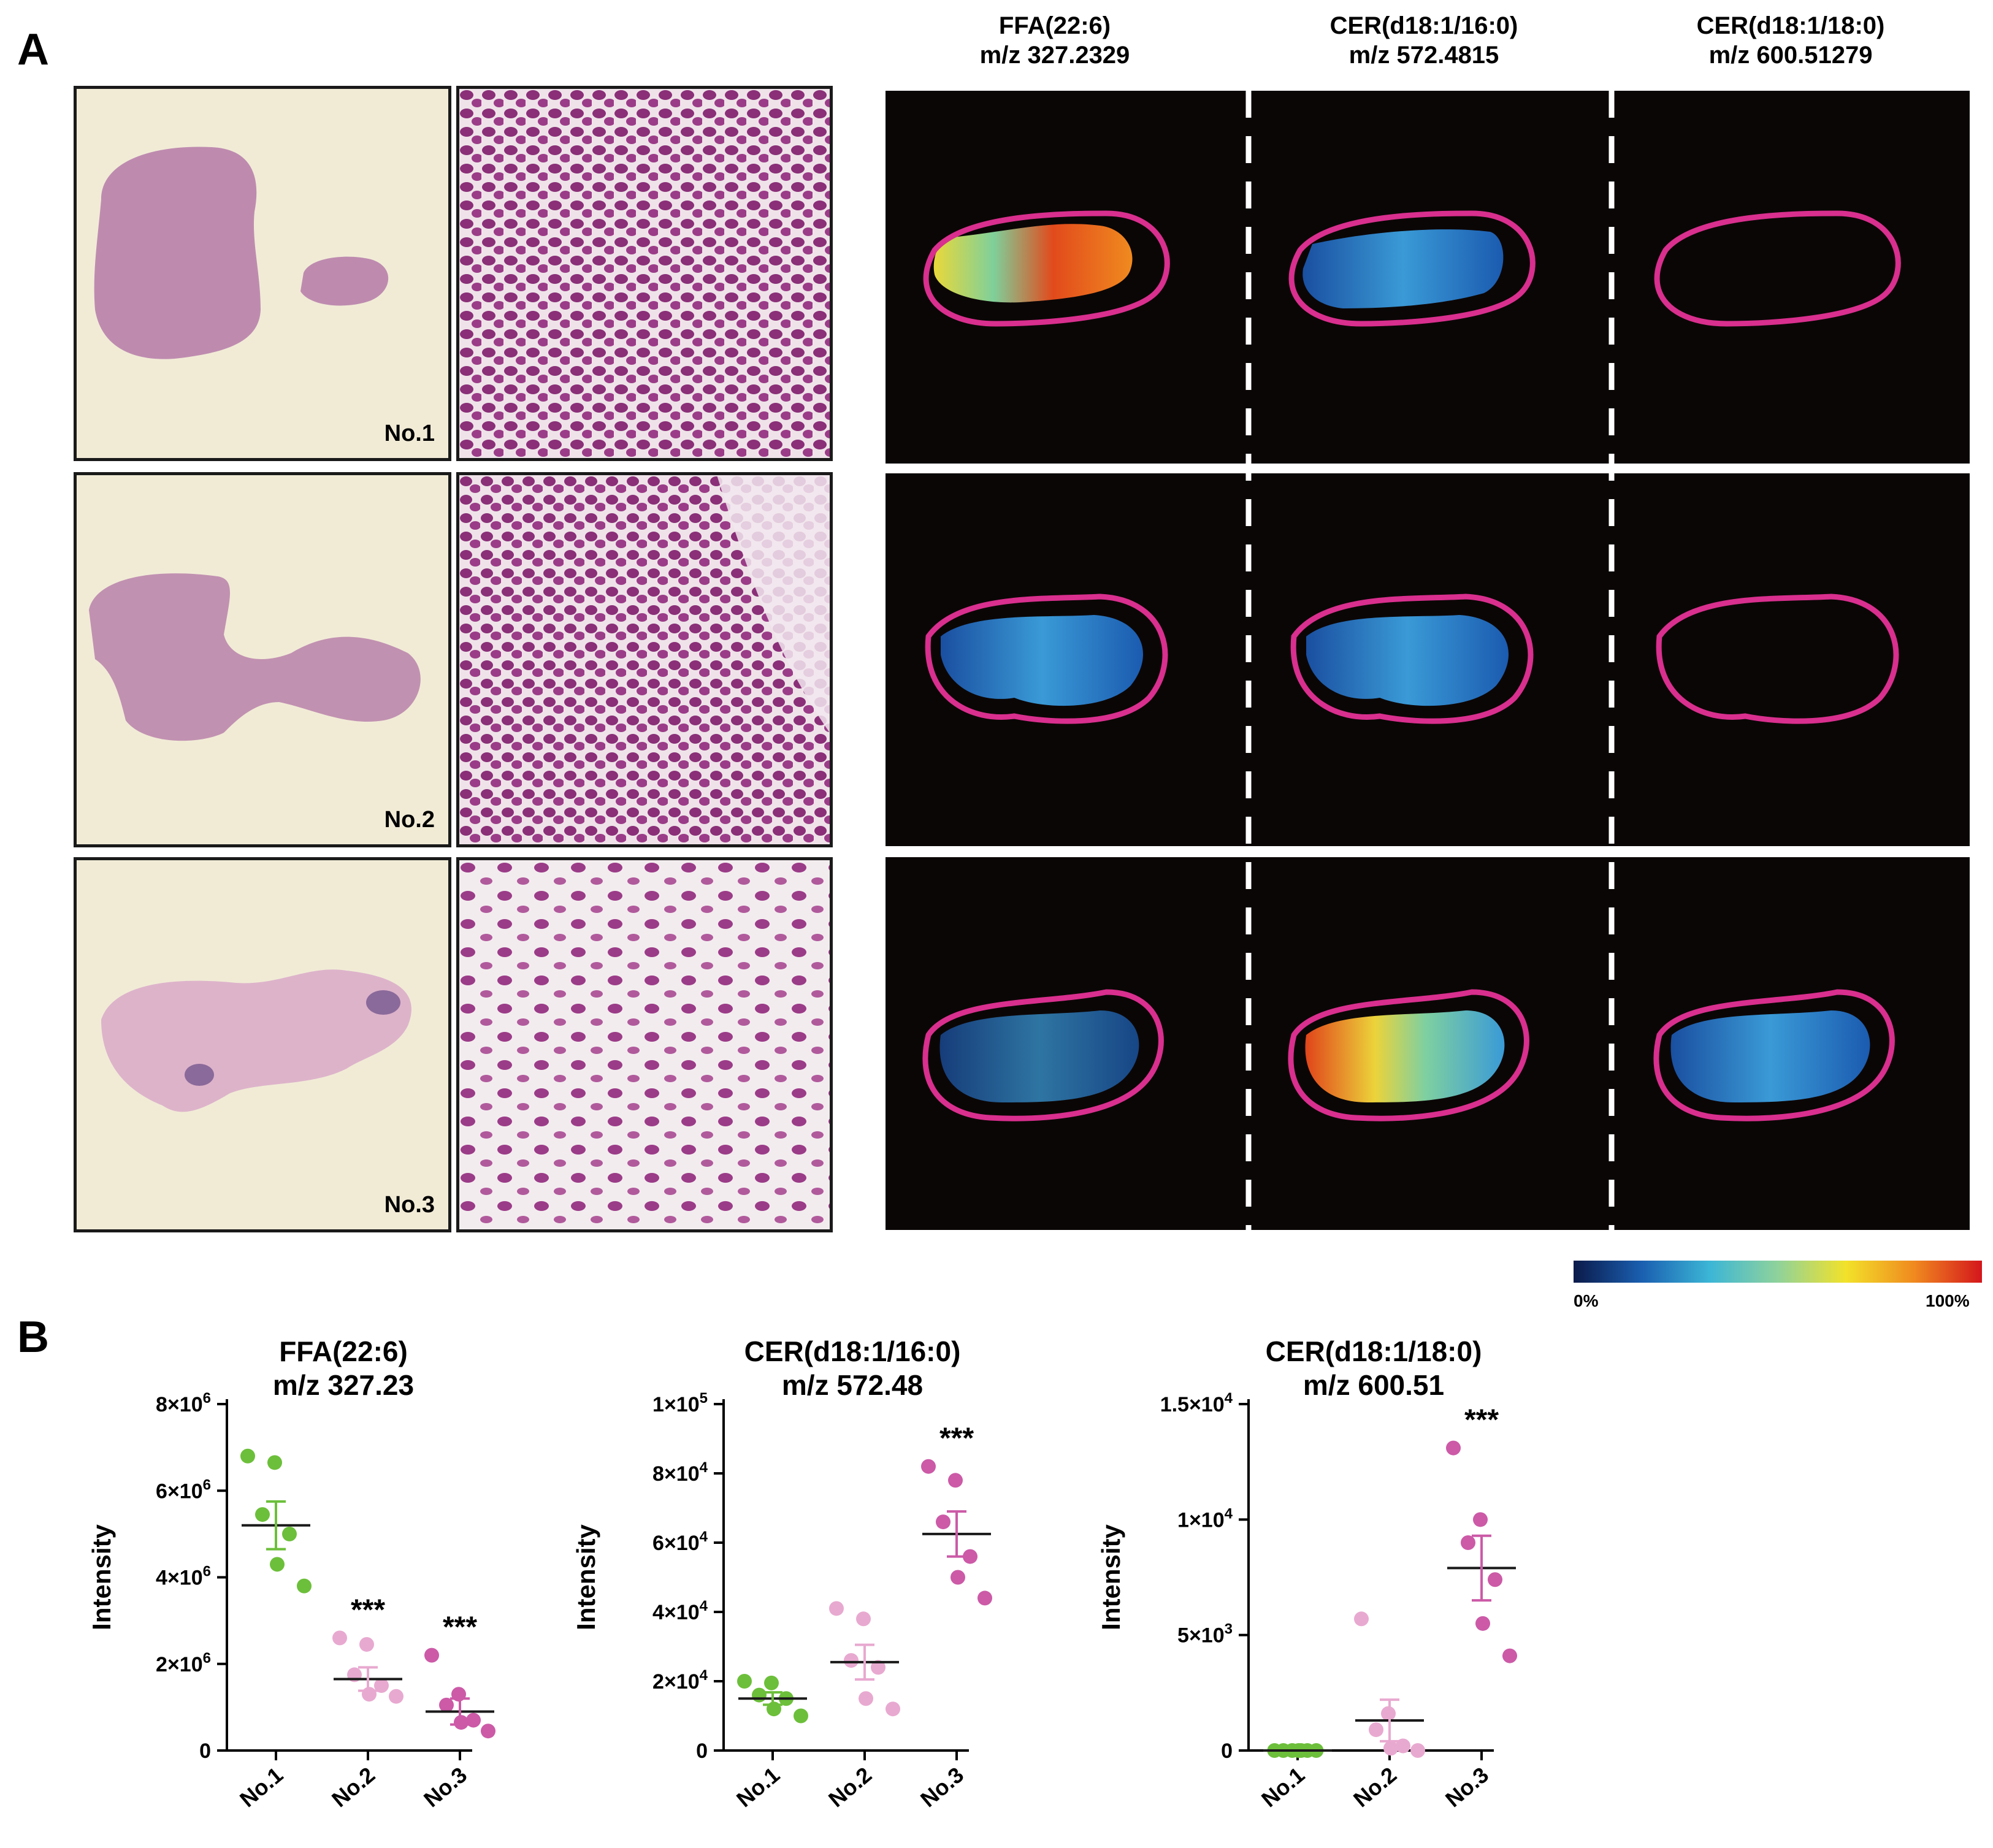  Describe the element at coordinates (445, 1787) in the screenshot. I see `chart-xtick-label-0-2: No.3` at that location.